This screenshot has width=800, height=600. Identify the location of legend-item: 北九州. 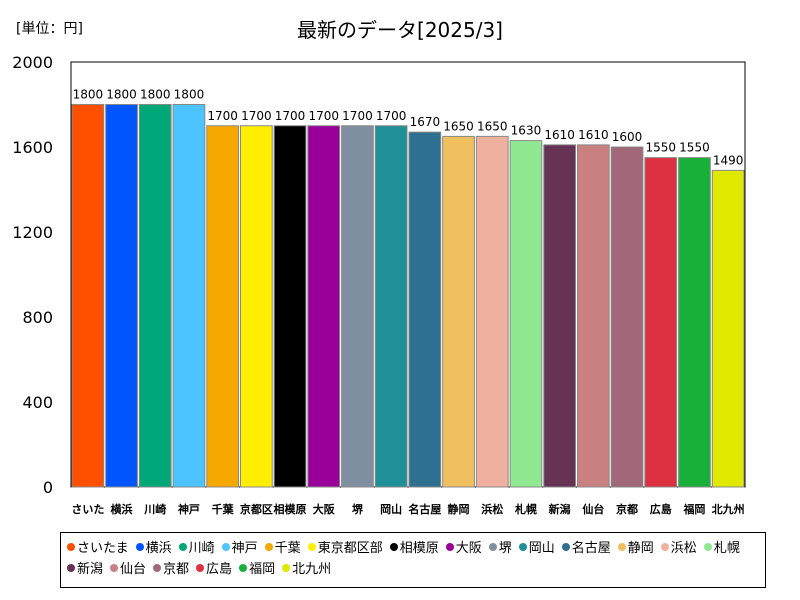
(306, 569).